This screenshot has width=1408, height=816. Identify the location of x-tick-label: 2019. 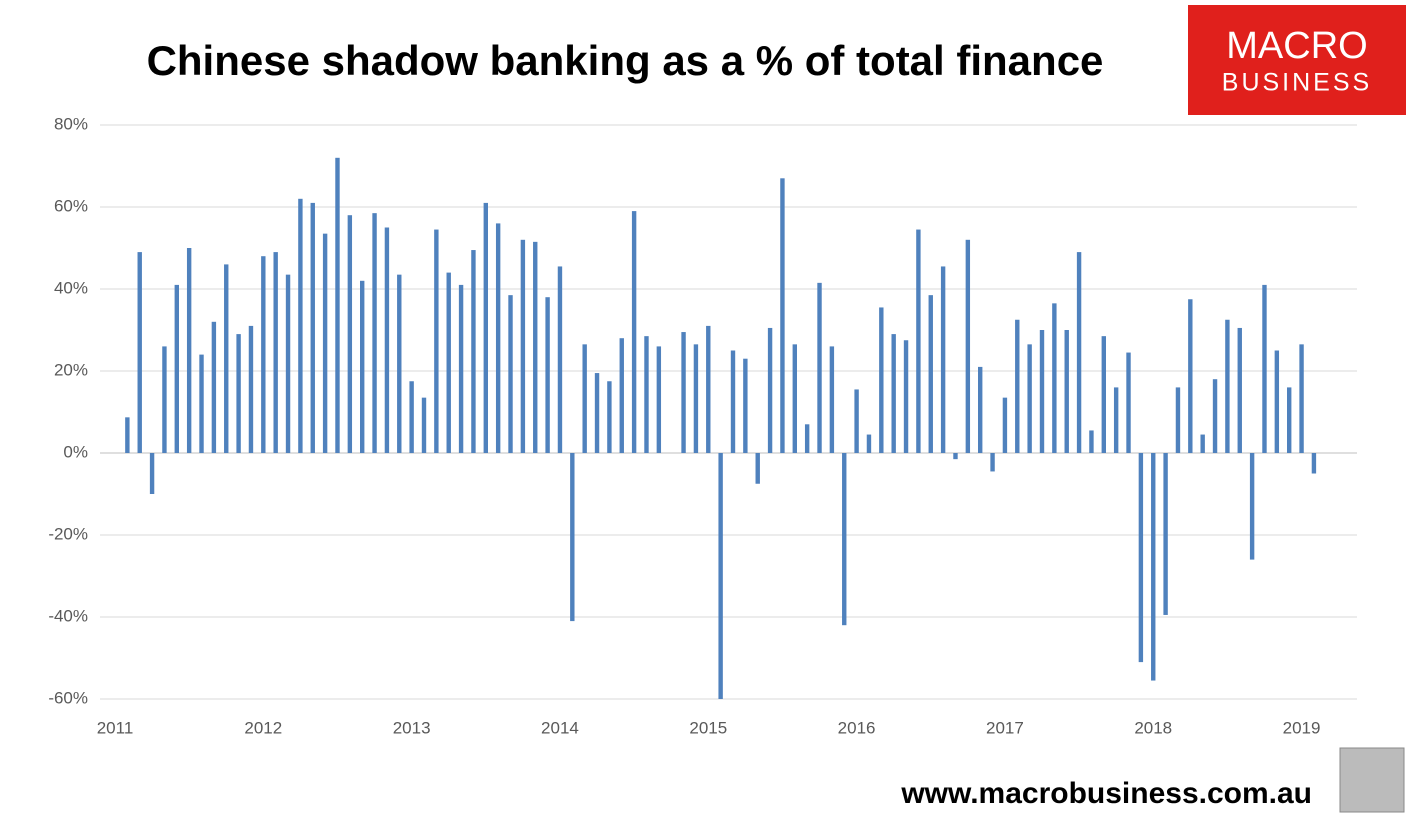
(1302, 727).